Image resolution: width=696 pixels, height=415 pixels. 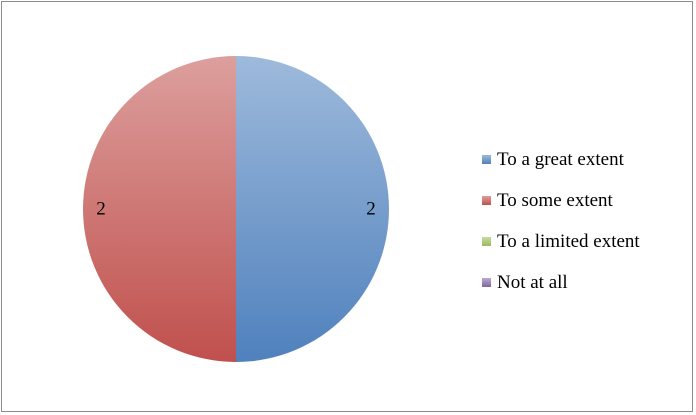 What do you see at coordinates (101, 209) in the screenshot?
I see `data-label-some-extent: 2` at bounding box center [101, 209].